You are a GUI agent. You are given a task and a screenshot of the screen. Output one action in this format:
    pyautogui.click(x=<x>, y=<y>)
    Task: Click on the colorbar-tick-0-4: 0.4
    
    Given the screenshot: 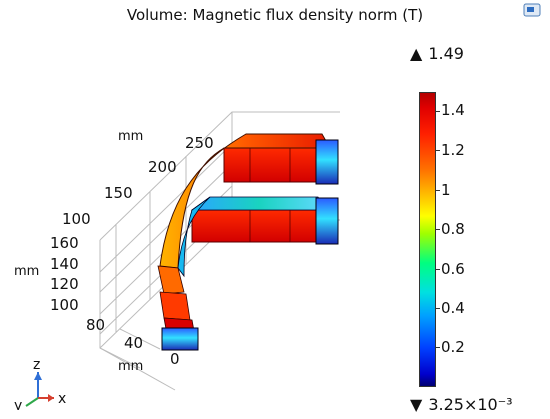 What is the action you would take?
    pyautogui.click(x=453, y=308)
    